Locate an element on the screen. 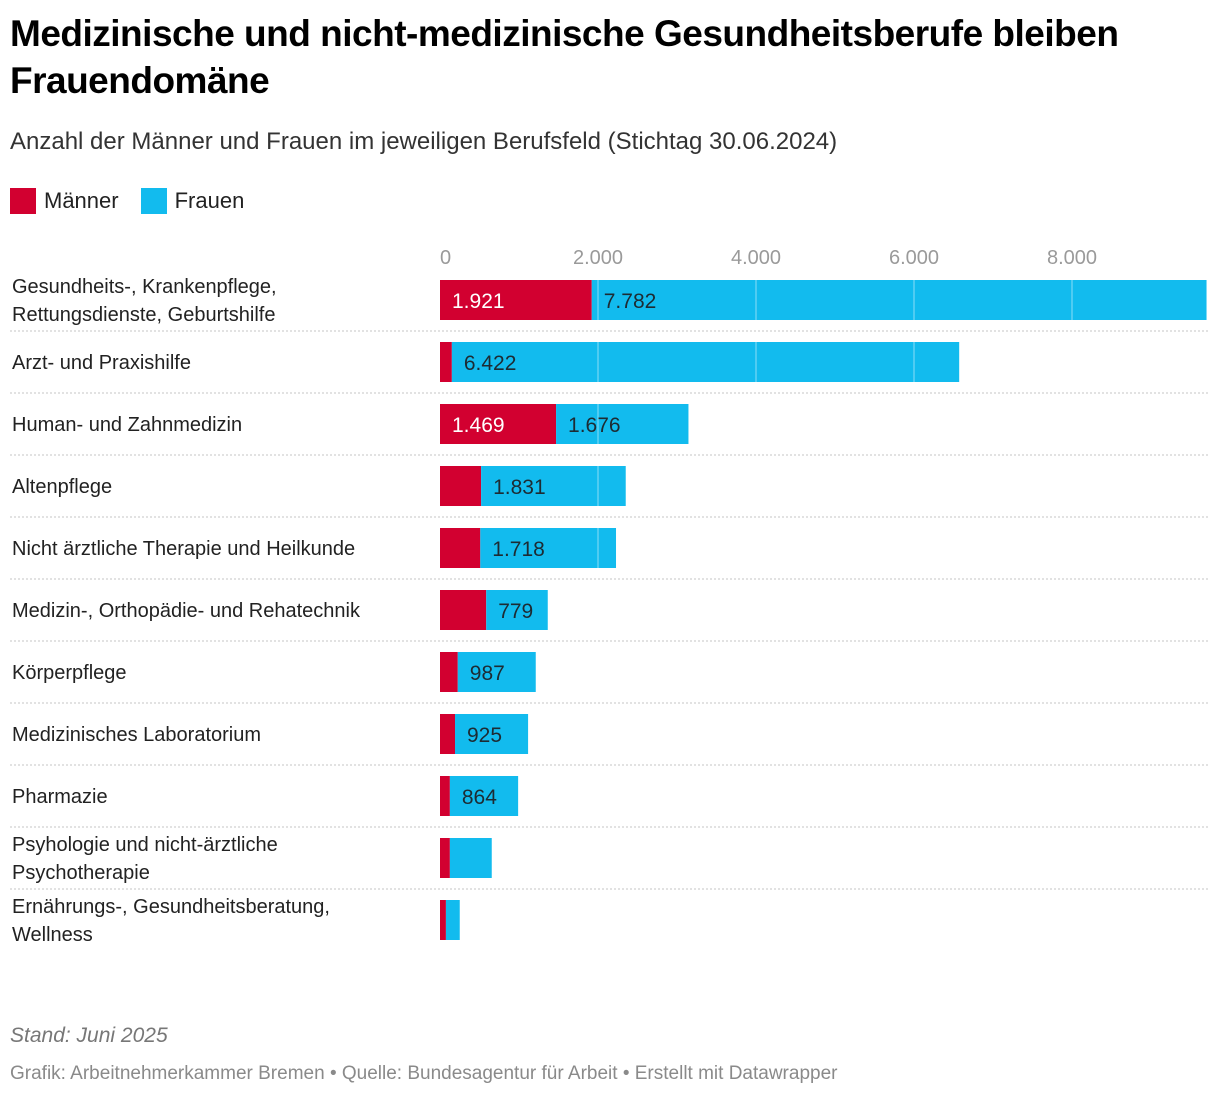 The height and width of the screenshot is (1098, 1220). x-tick-label: 6.000 is located at coordinates (914, 258).